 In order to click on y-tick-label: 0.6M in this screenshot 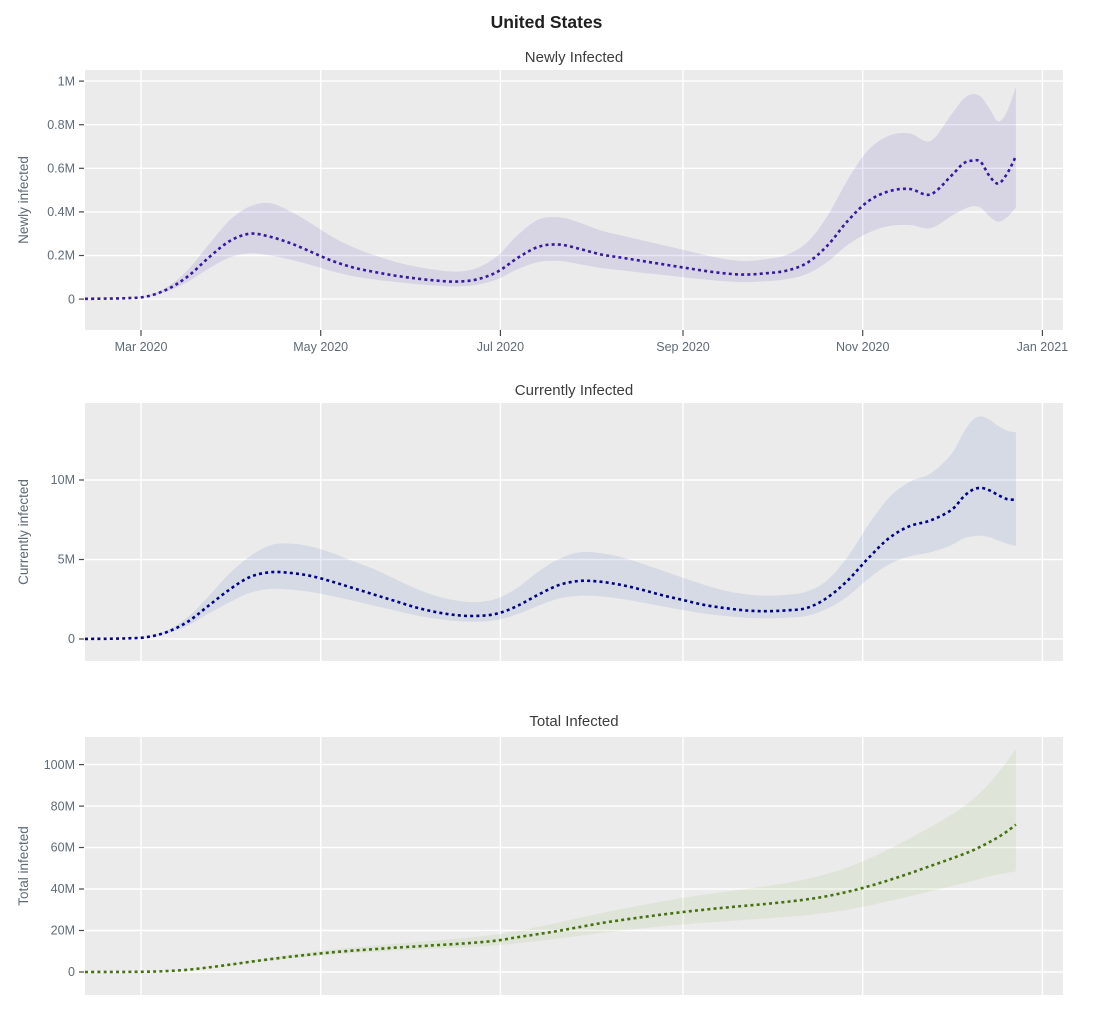, I will do `click(61, 169)`.